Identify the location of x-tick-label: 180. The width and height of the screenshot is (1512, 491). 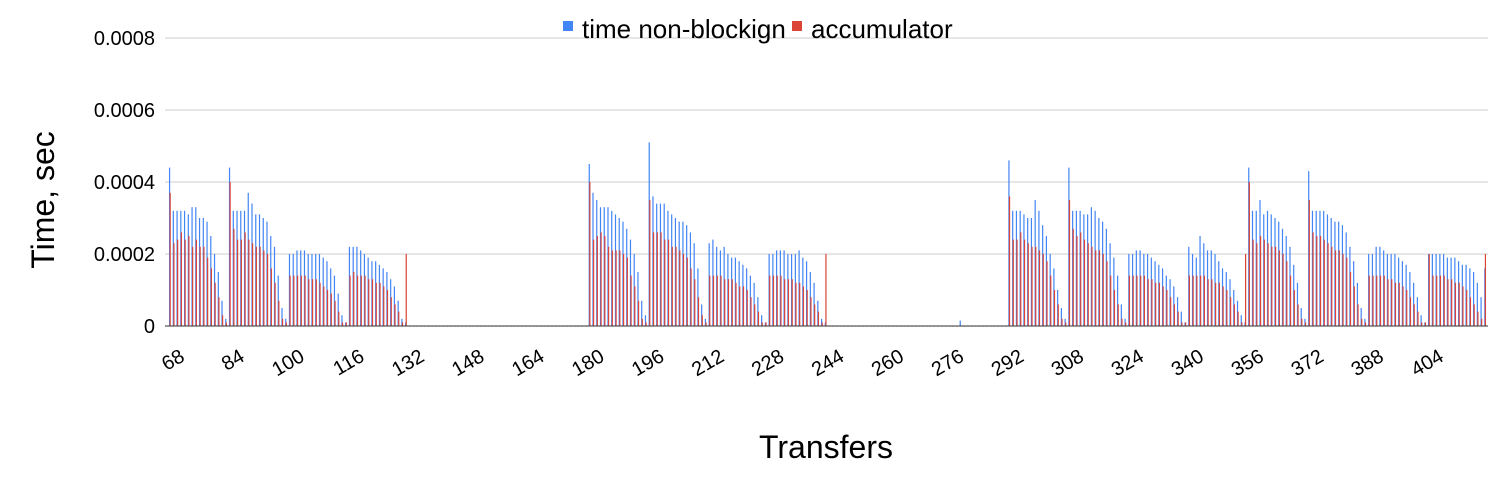
(588, 363).